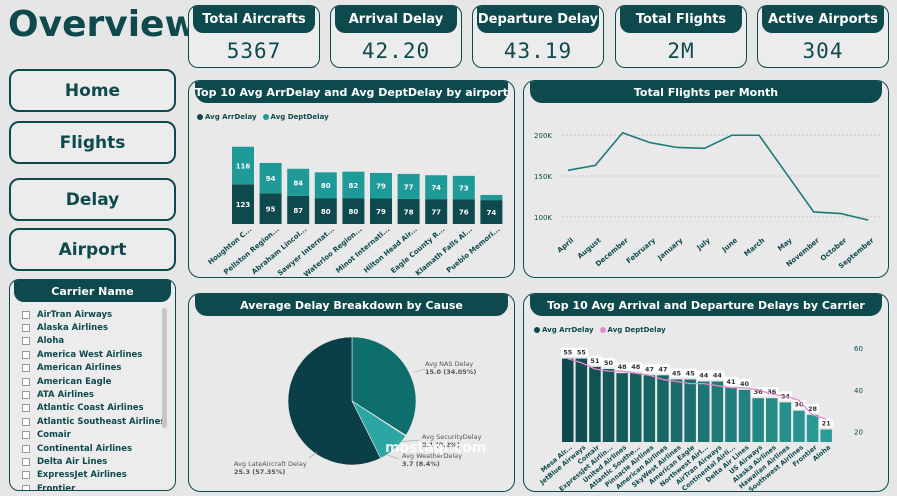  I want to click on carrier-item-label: Alaska Airlines, so click(73, 328).